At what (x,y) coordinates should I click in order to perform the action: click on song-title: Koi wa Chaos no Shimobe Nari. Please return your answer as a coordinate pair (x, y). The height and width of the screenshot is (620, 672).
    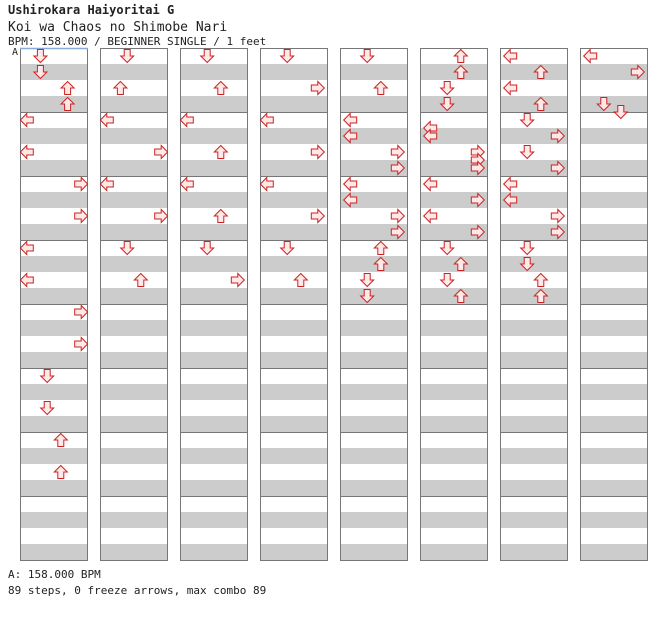
    Looking at the image, I should click on (118, 27).